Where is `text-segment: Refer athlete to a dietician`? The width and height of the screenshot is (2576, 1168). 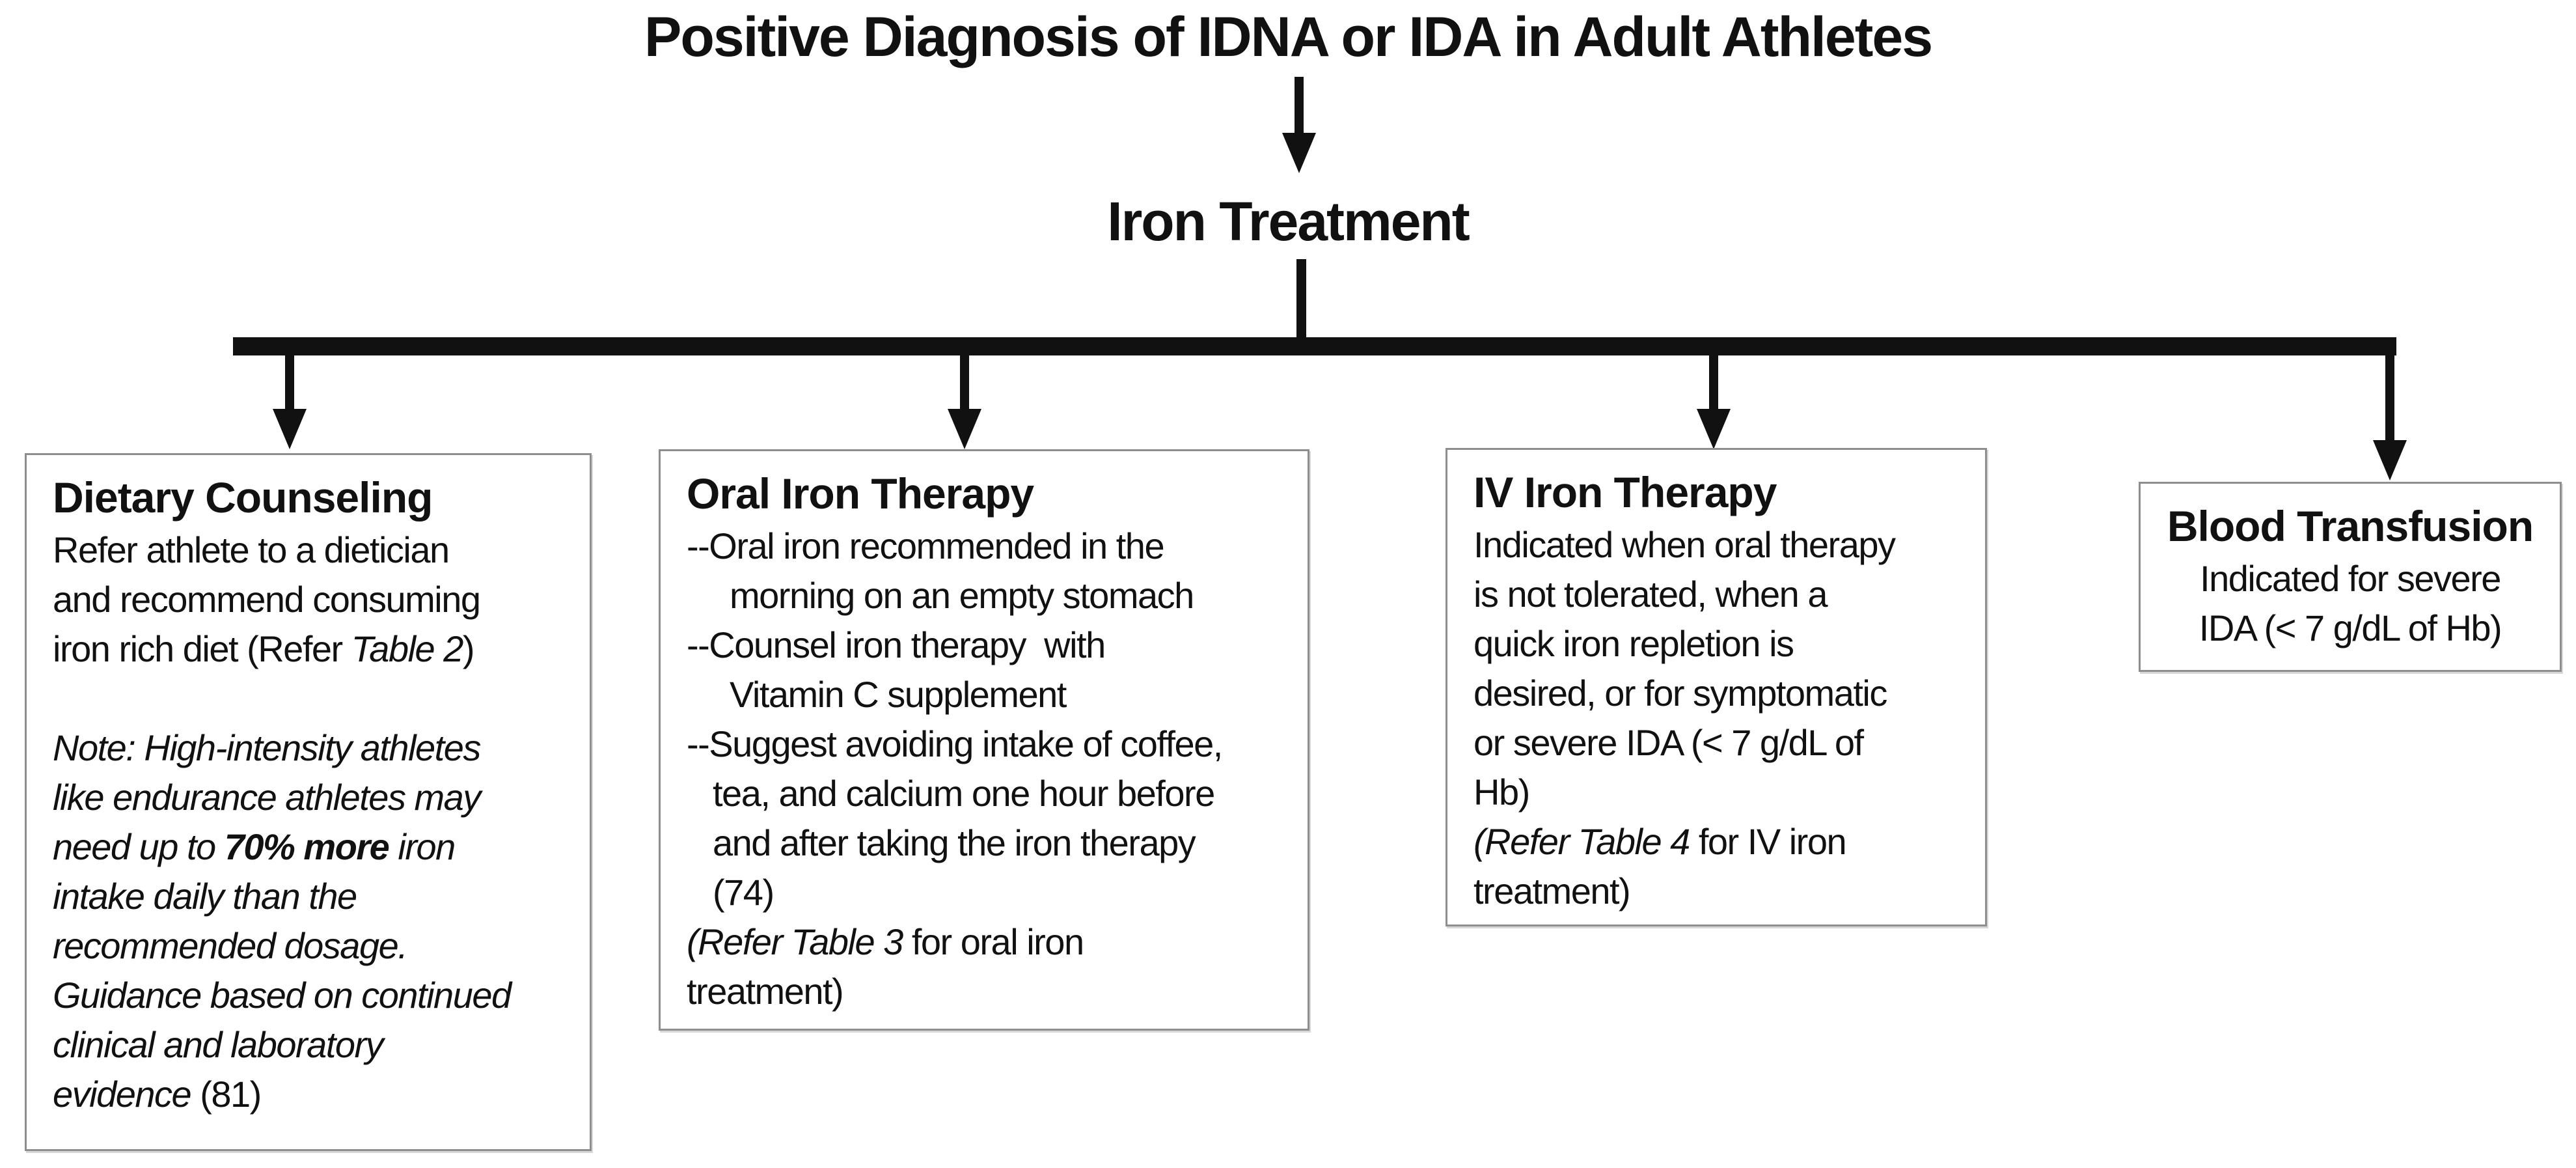 text-segment: Refer athlete to a dietician is located at coordinates (252, 550).